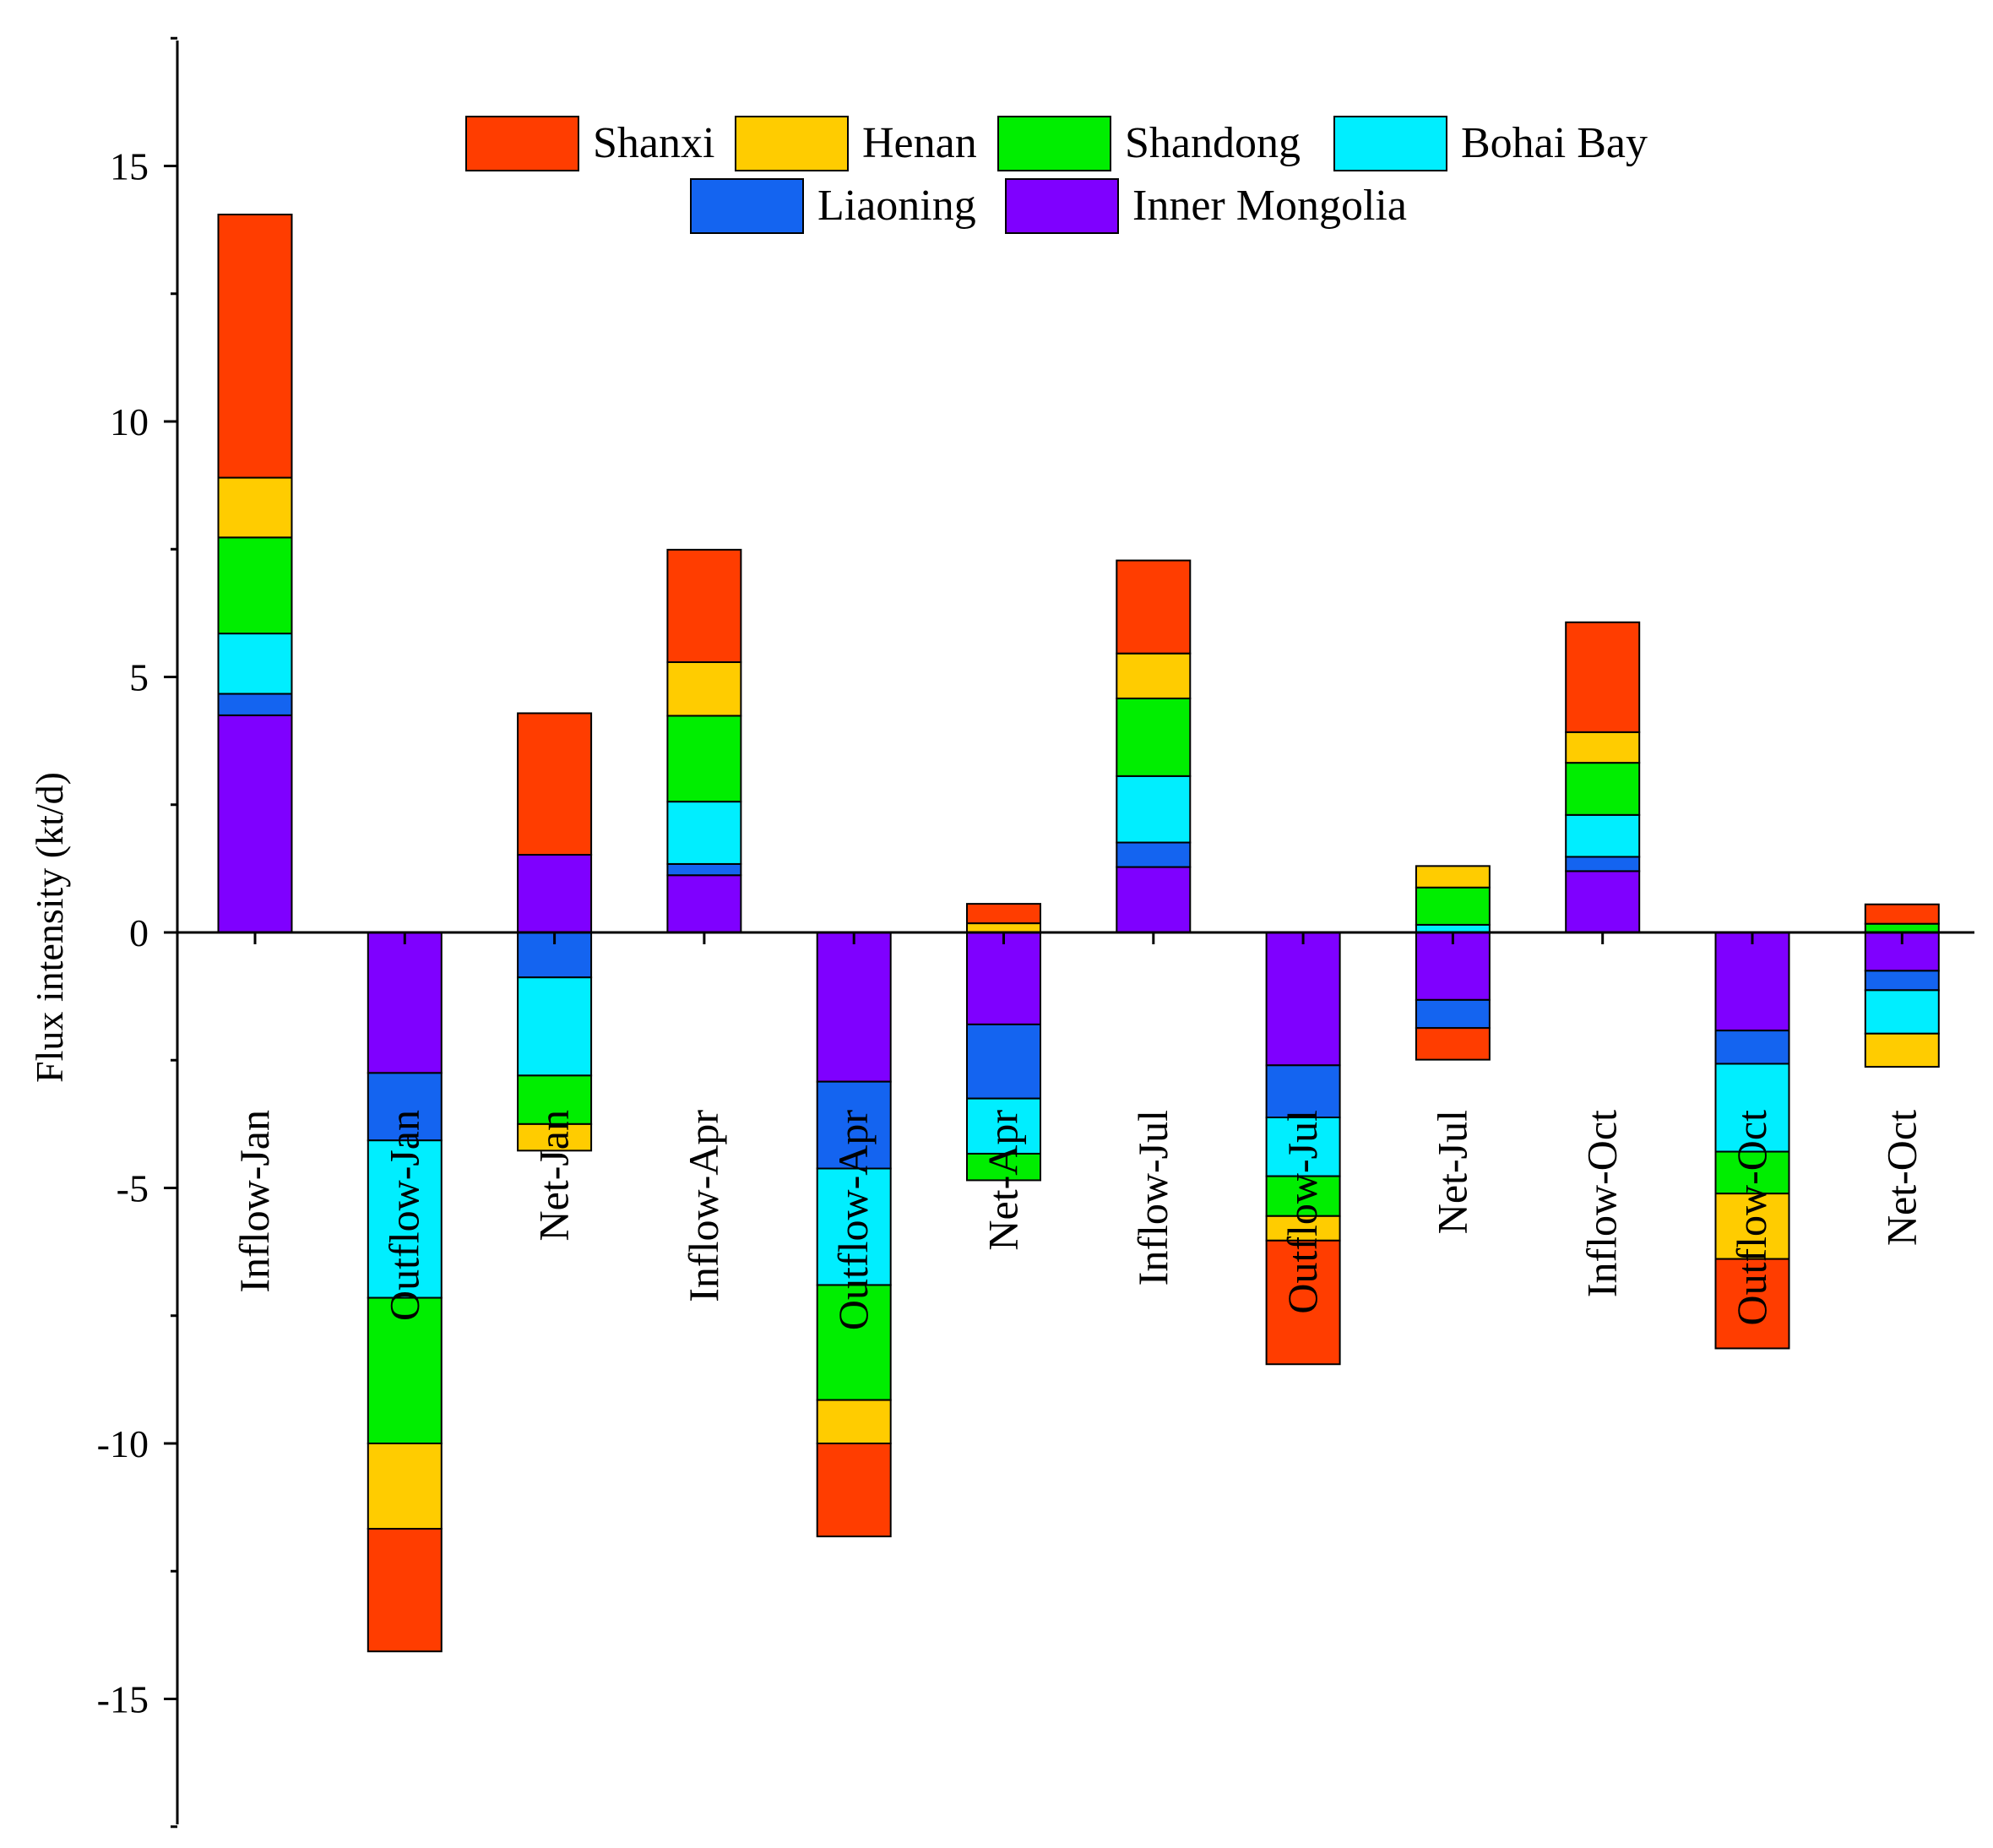 This screenshot has width=1993, height=1848. What do you see at coordinates (1451, 1172) in the screenshot?
I see `x-category-label-net-jul: Net-Jul` at bounding box center [1451, 1172].